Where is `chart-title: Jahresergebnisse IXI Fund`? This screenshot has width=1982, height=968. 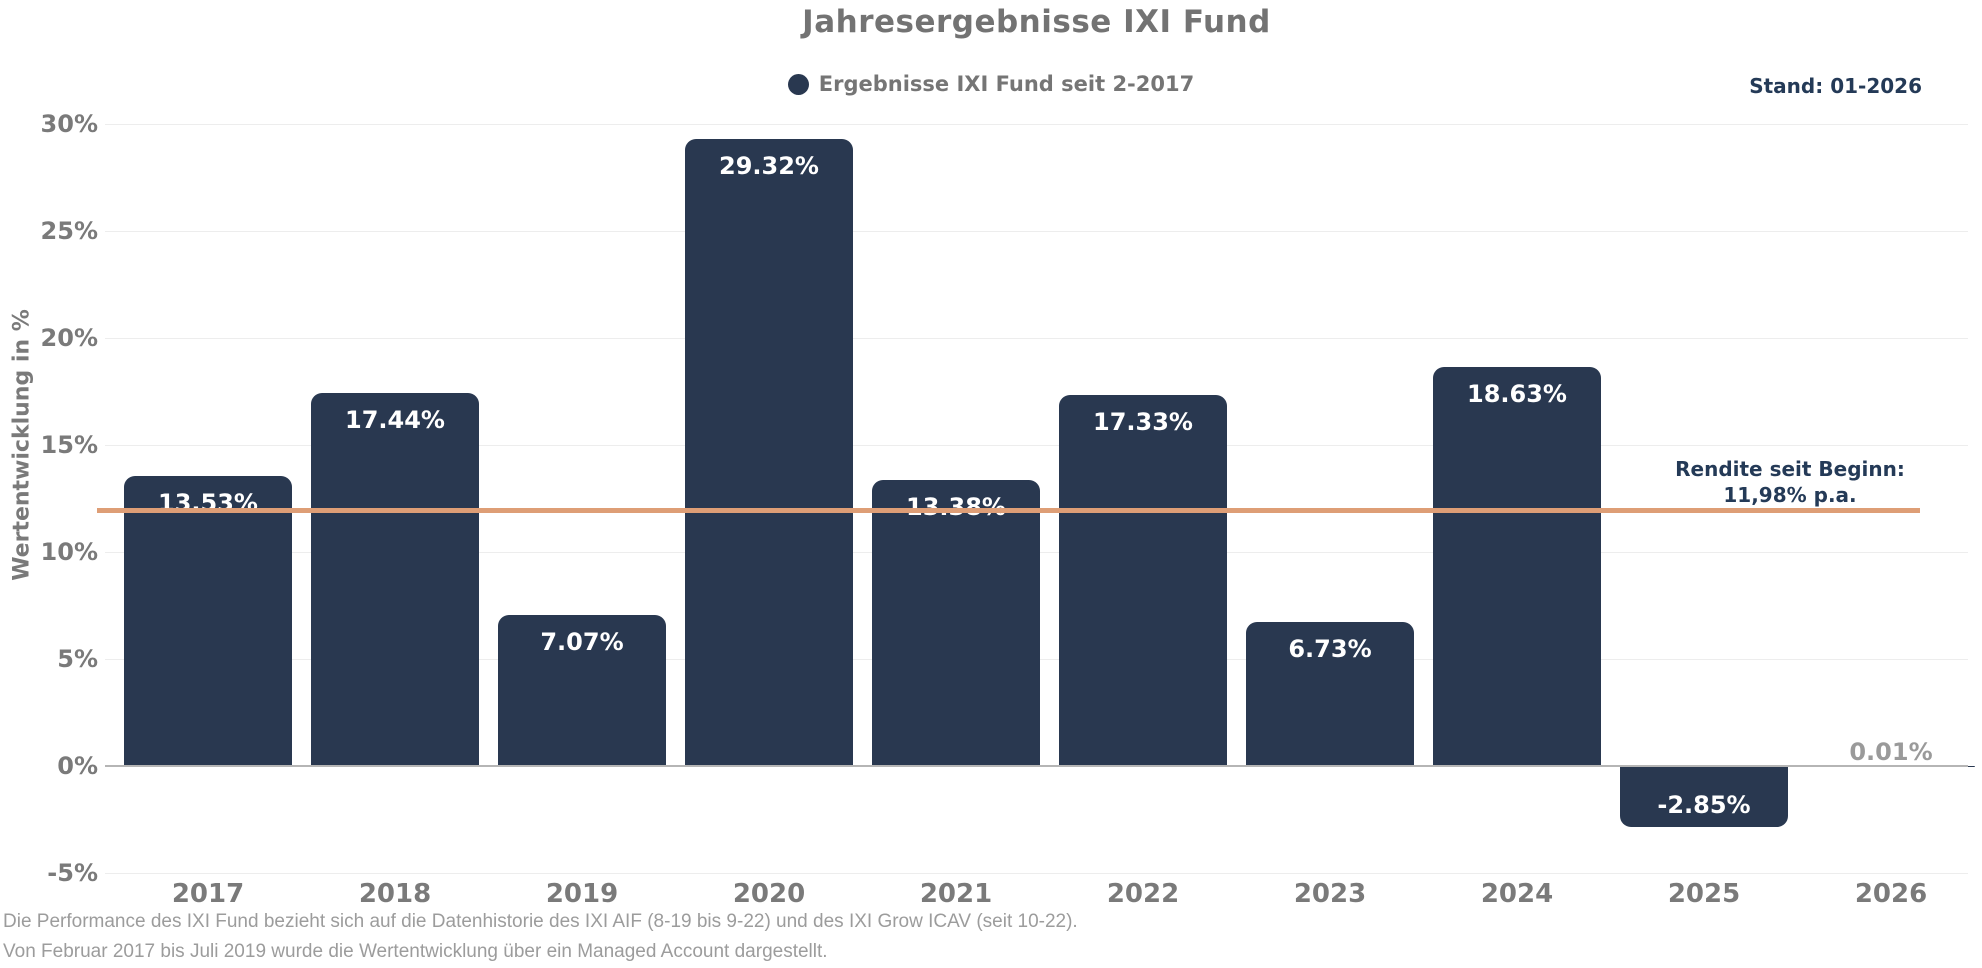
chart-title: Jahresergebnisse IXI Fund is located at coordinates (1036, 22).